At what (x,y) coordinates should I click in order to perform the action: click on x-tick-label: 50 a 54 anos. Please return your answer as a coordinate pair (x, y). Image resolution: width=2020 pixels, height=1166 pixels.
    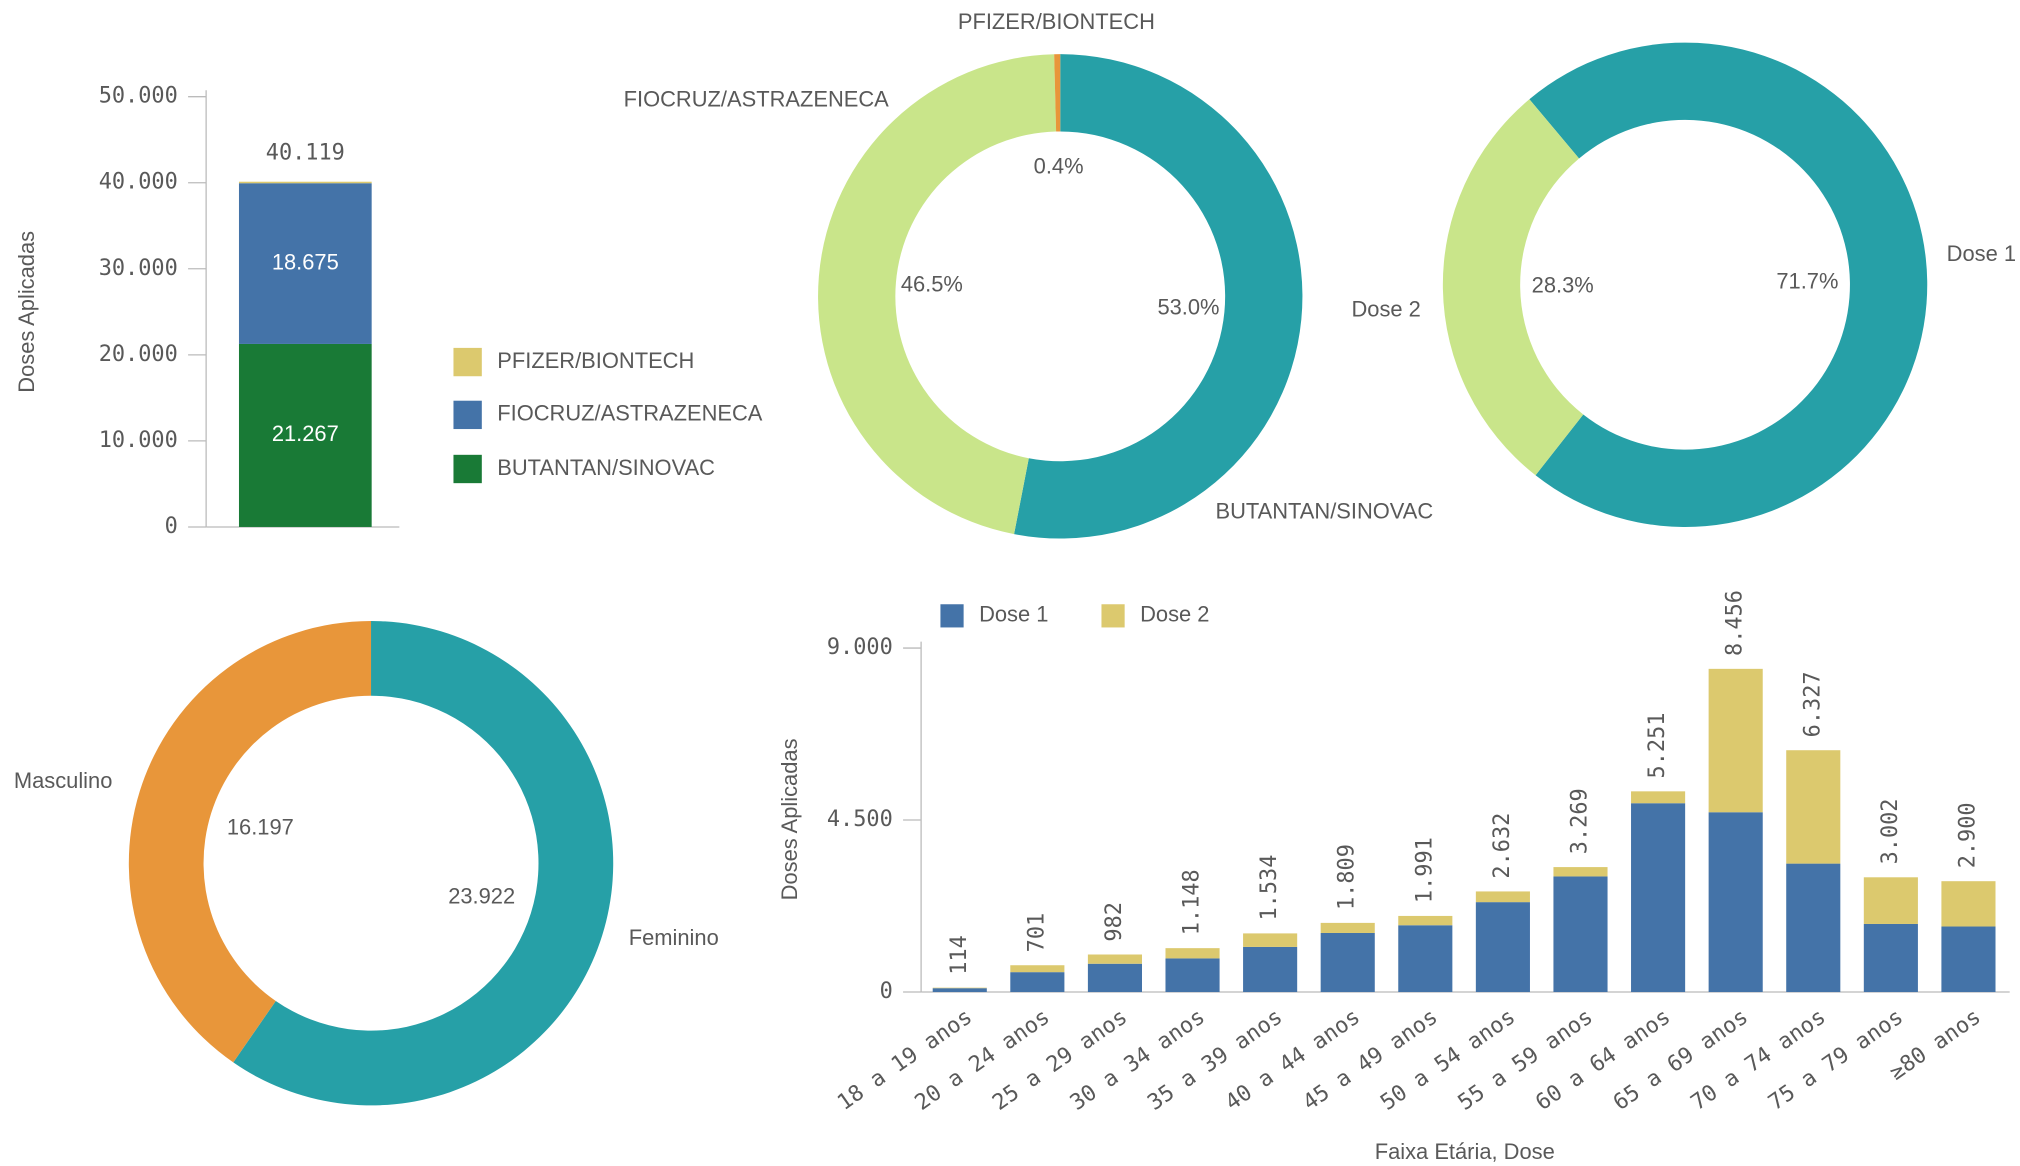
    Looking at the image, I should click on (1448, 1060).